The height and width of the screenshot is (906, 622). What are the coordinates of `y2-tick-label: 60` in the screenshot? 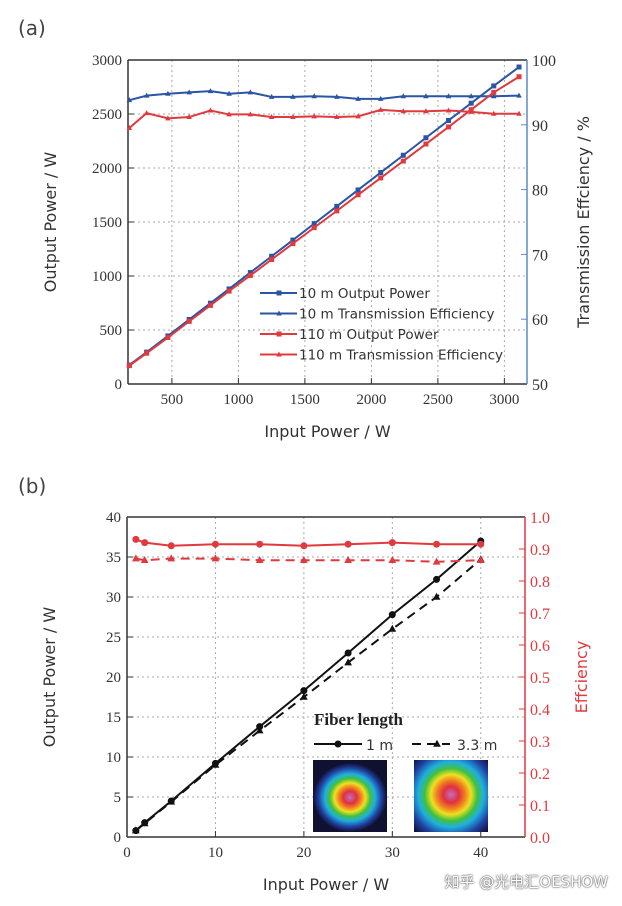 It's located at (540, 320).